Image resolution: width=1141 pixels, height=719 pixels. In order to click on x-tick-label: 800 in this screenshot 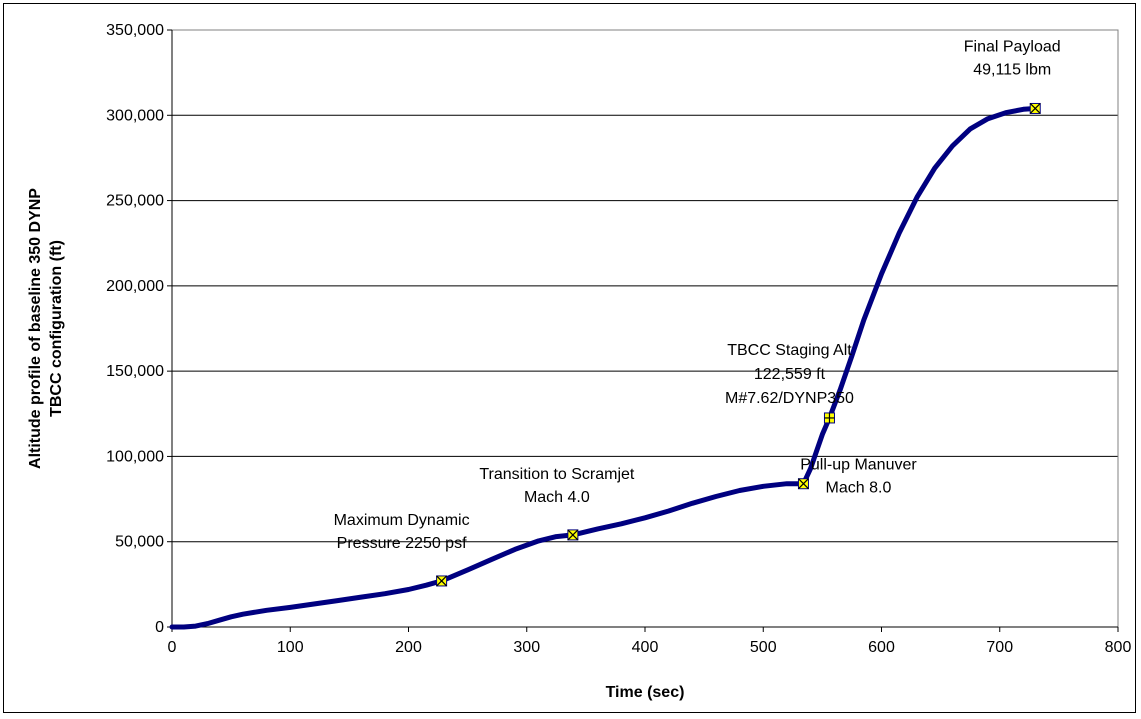, I will do `click(1118, 647)`.